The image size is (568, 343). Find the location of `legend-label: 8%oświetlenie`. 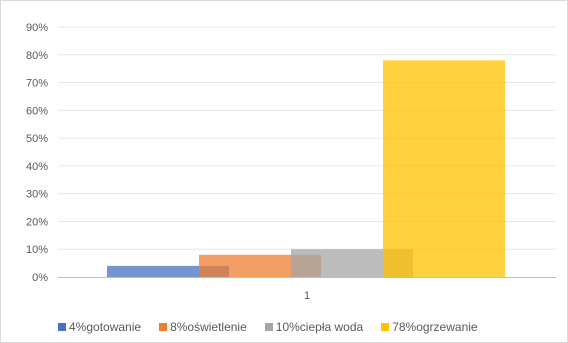

legend-label: 8%oświetlenie is located at coordinates (208, 327).